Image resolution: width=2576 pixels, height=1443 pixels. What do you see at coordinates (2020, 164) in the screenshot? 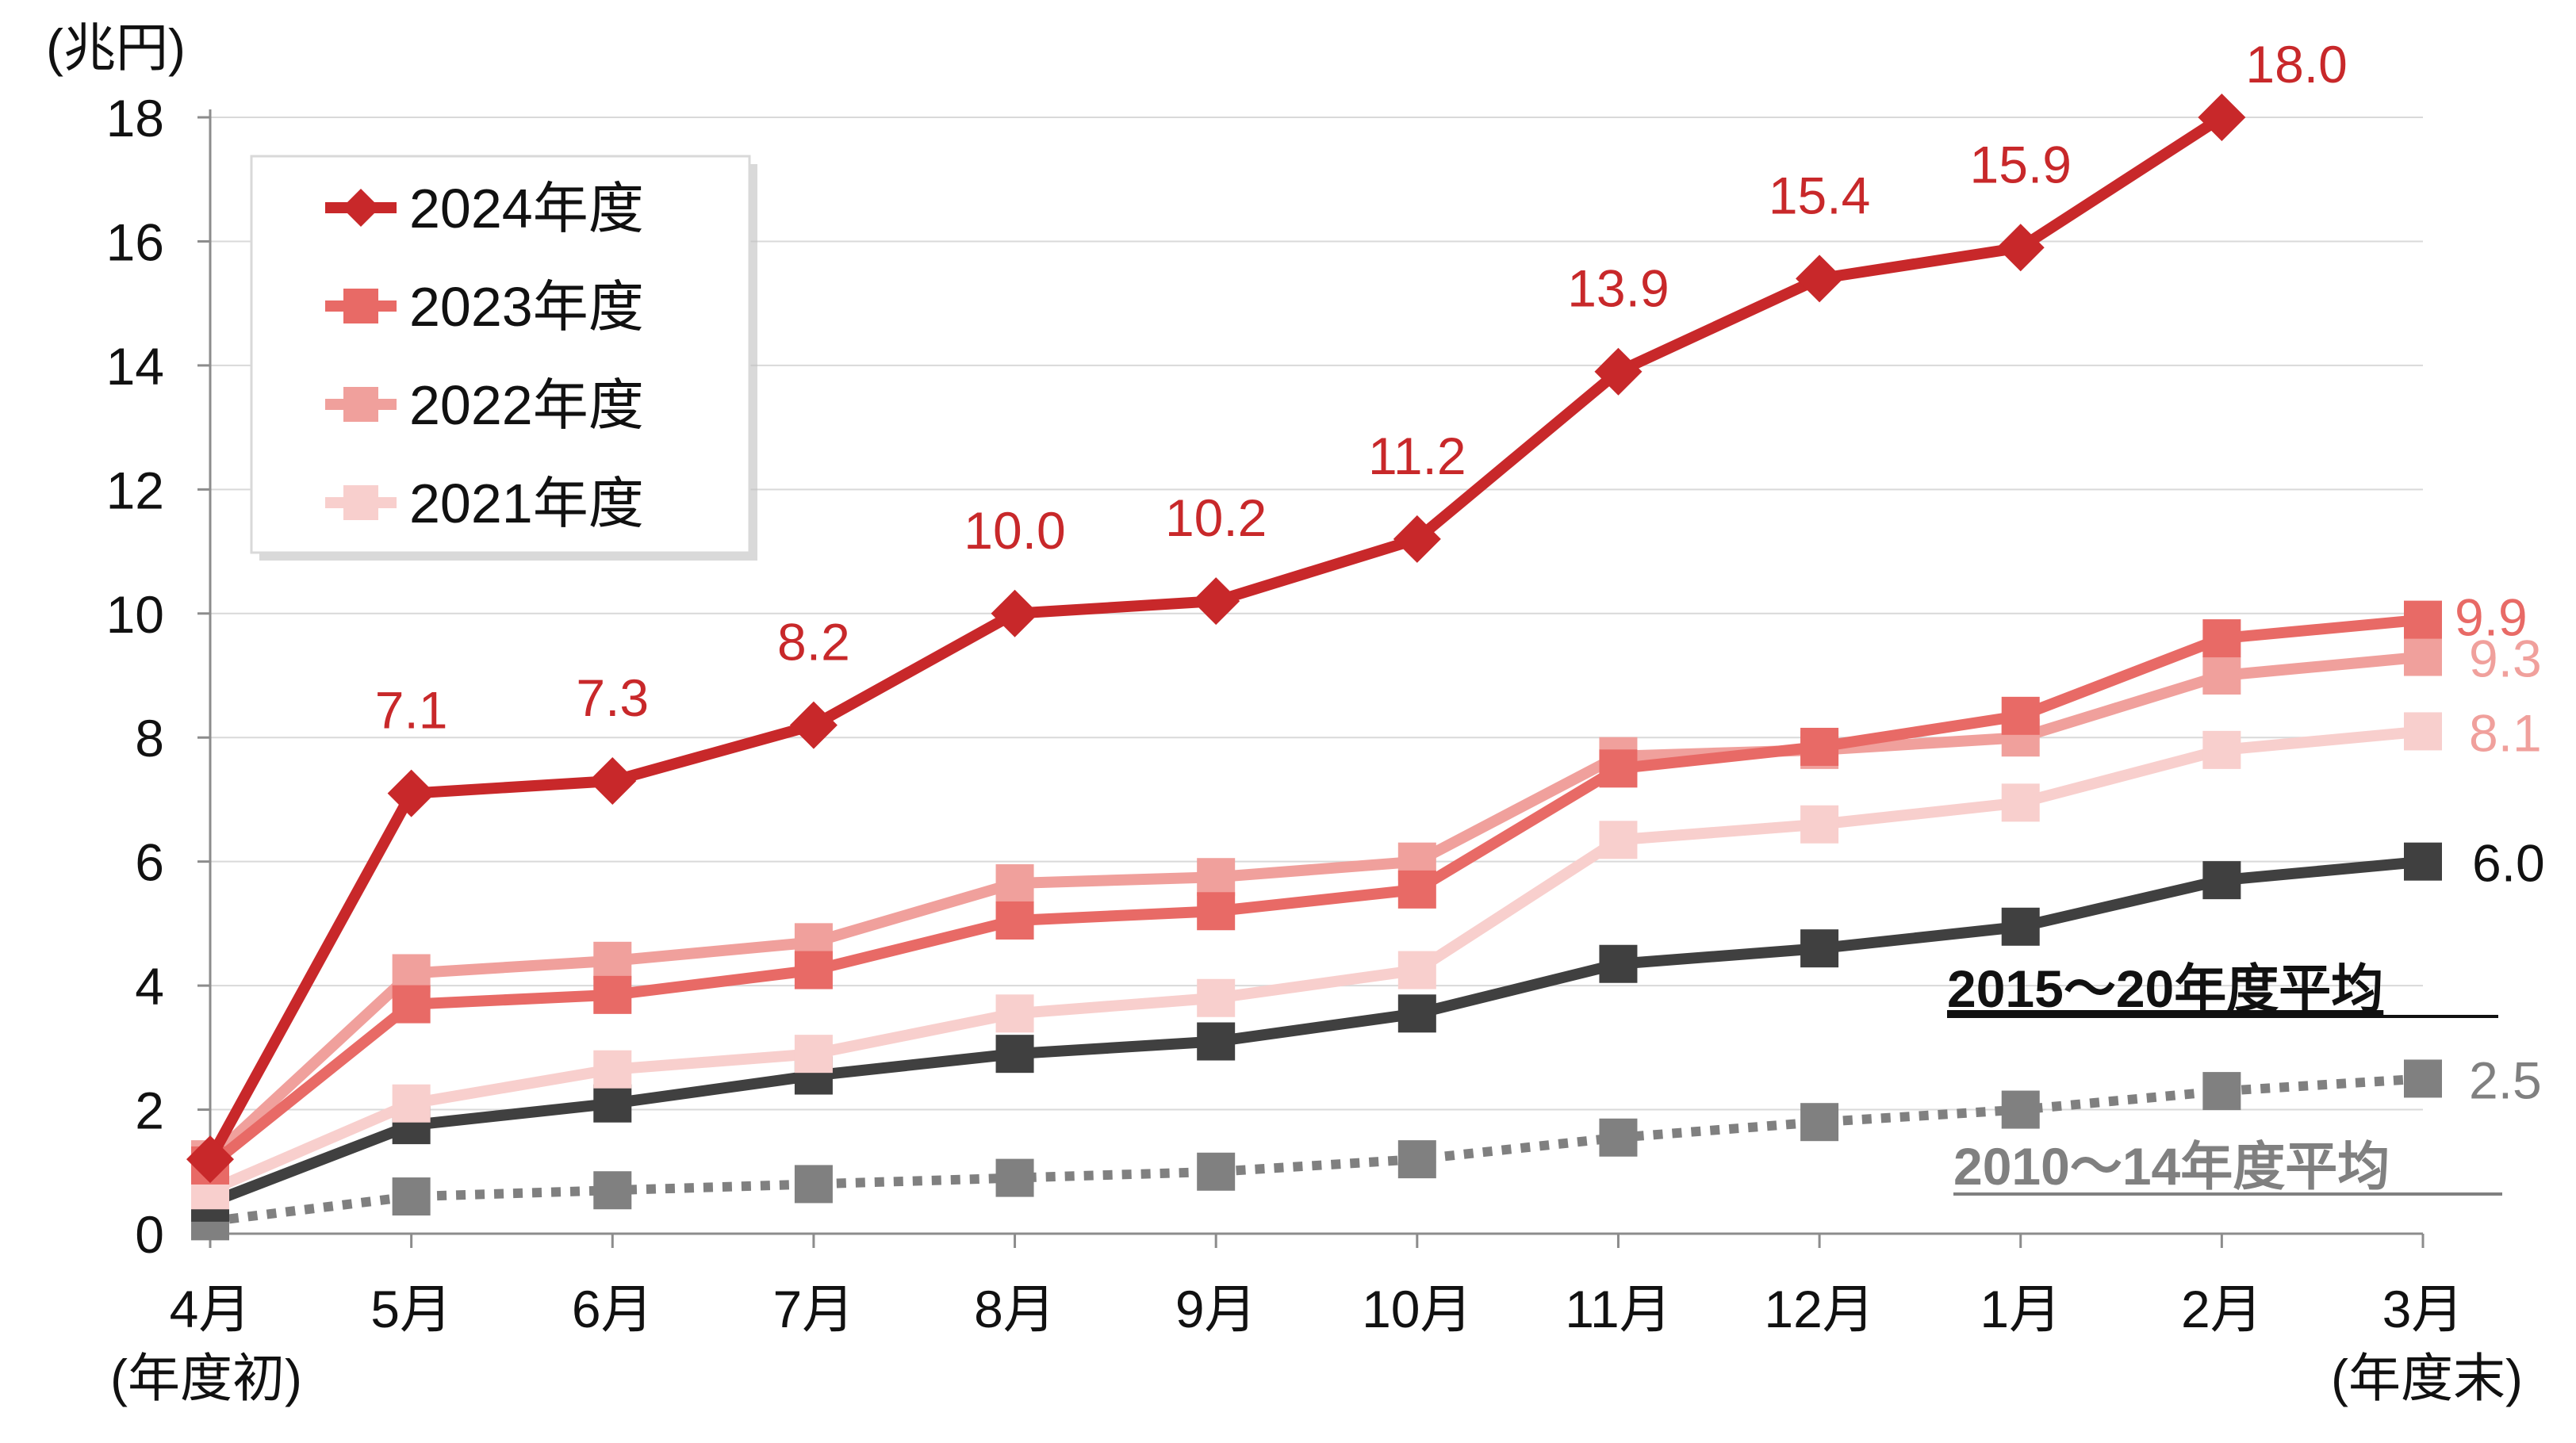
I see `data-label: 15.9` at bounding box center [2020, 164].